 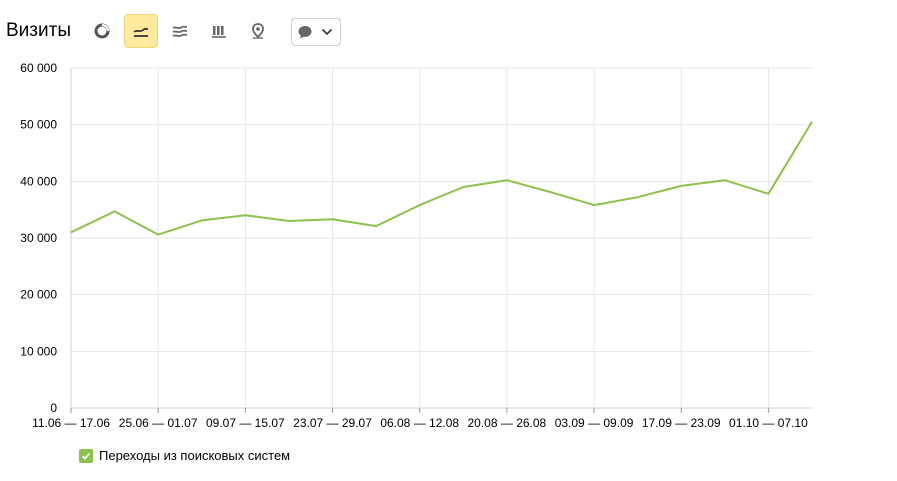 What do you see at coordinates (38, 351) in the screenshot?
I see `y-tick-label: 10 000` at bounding box center [38, 351].